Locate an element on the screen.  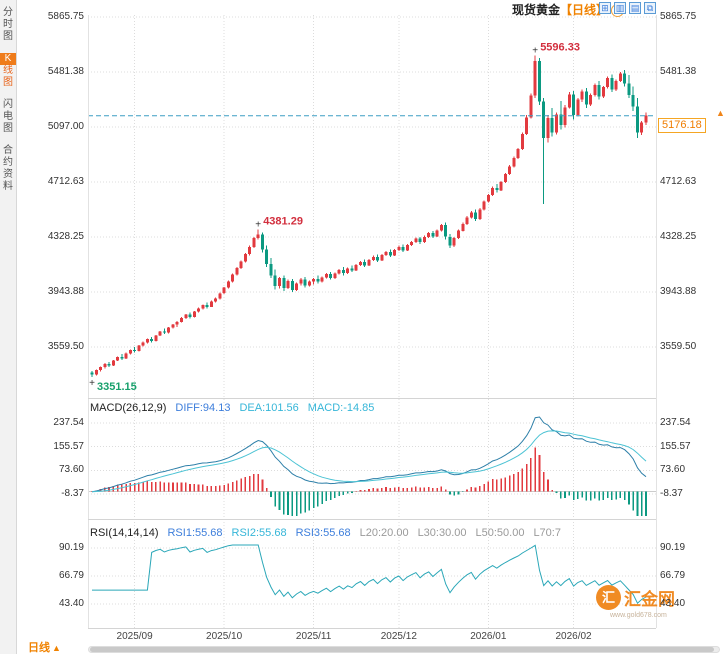
sidebar-tab-char: 资 is located at coordinates (8, 174).